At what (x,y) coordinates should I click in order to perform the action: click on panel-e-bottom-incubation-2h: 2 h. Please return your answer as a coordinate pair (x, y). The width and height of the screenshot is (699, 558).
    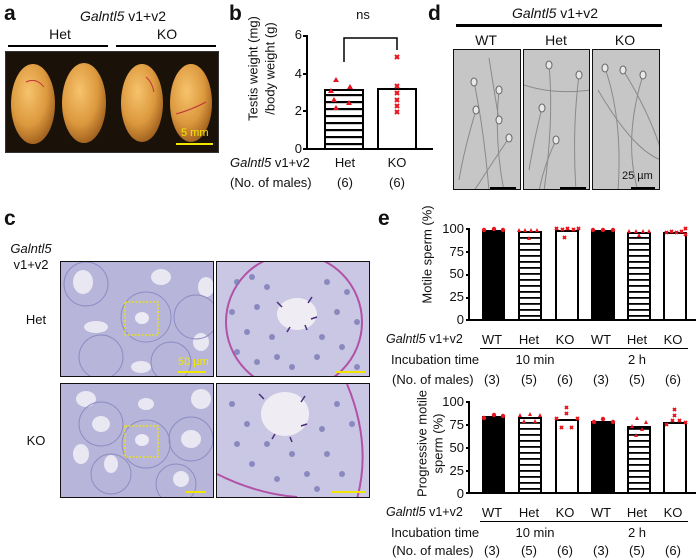
    Looking at the image, I should click on (637, 532).